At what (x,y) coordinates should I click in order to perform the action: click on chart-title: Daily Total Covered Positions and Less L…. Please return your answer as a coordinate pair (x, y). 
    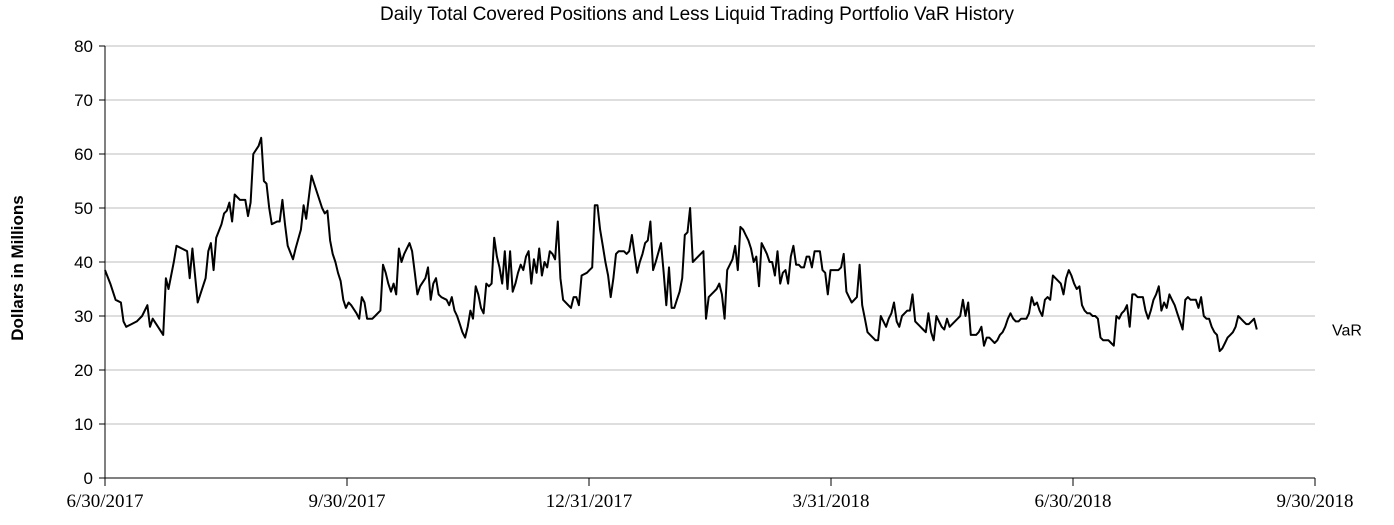
    Looking at the image, I should click on (696, 14).